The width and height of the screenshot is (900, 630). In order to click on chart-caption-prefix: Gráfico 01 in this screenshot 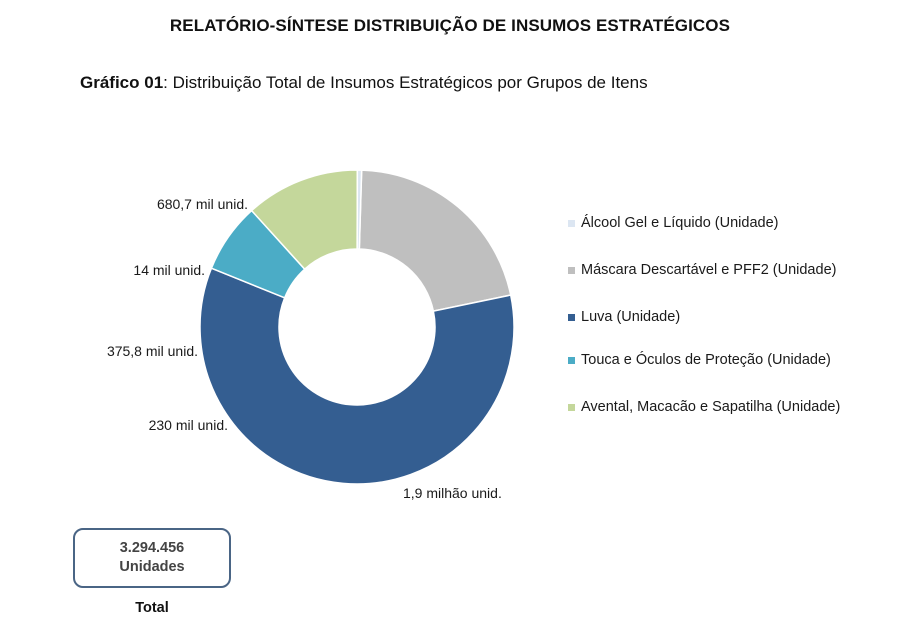, I will do `click(122, 82)`.